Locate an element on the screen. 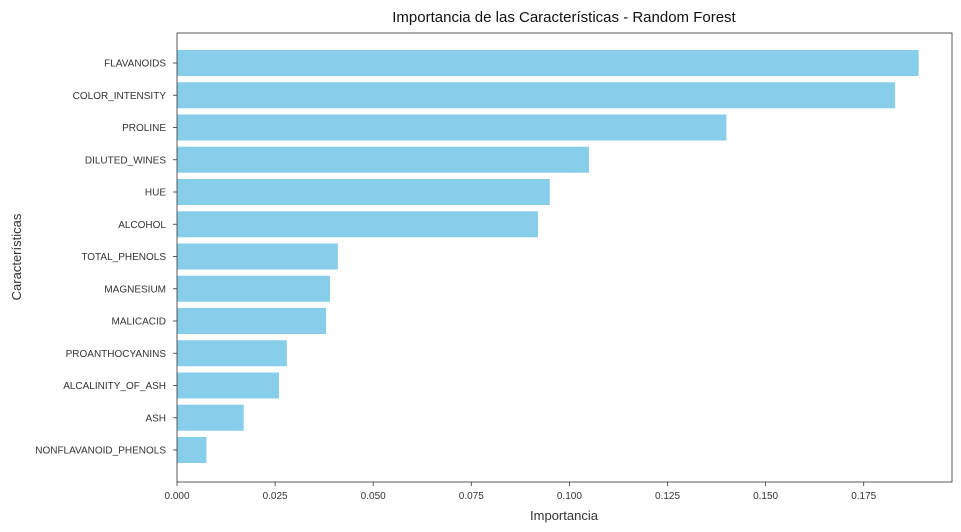  y-tick-label: ALCOHOL is located at coordinates (142, 225).